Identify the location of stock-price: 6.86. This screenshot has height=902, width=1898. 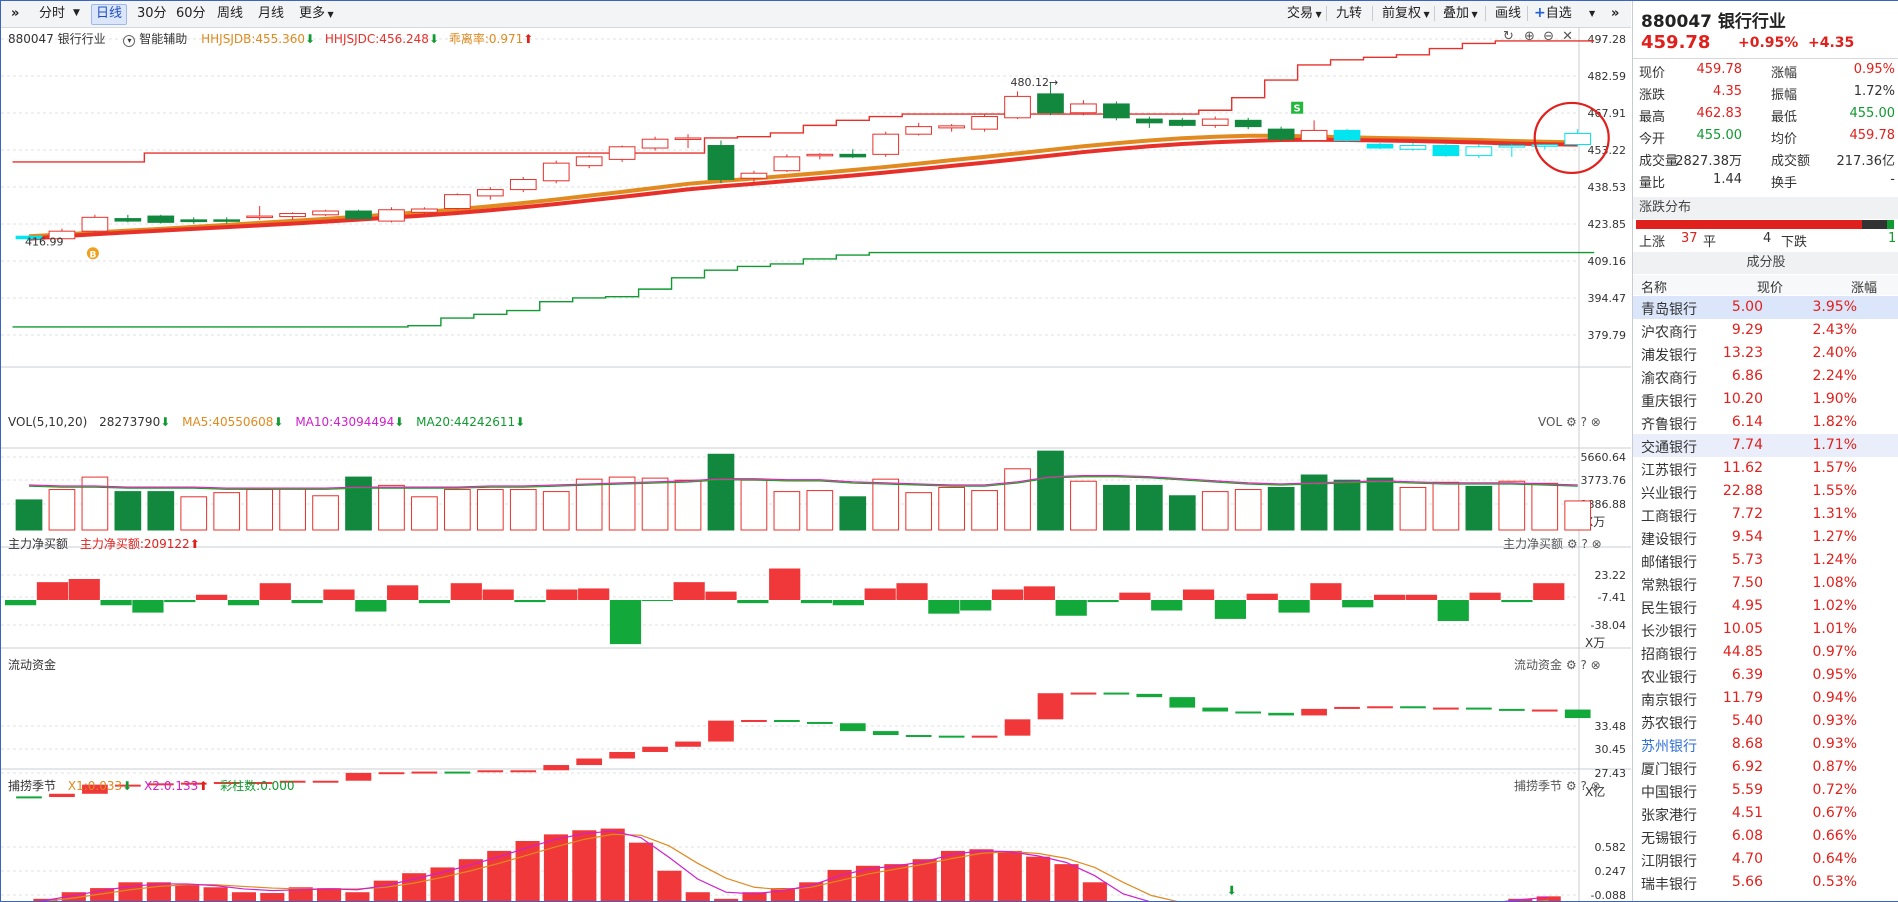
(1747, 376).